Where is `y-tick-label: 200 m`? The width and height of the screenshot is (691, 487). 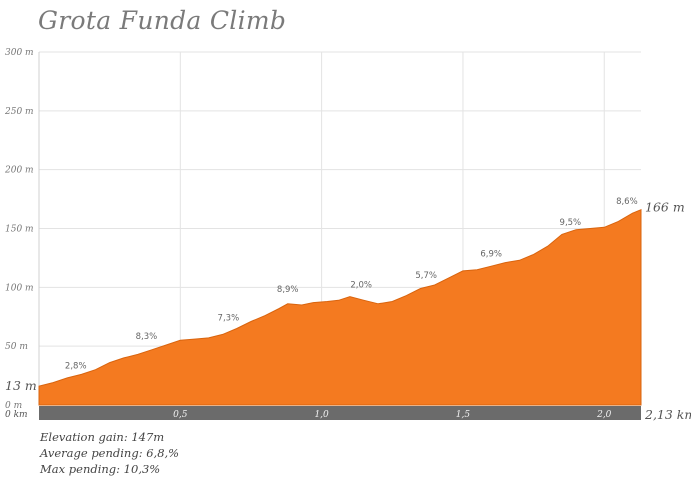
y-tick-label: 200 m is located at coordinates (19, 171).